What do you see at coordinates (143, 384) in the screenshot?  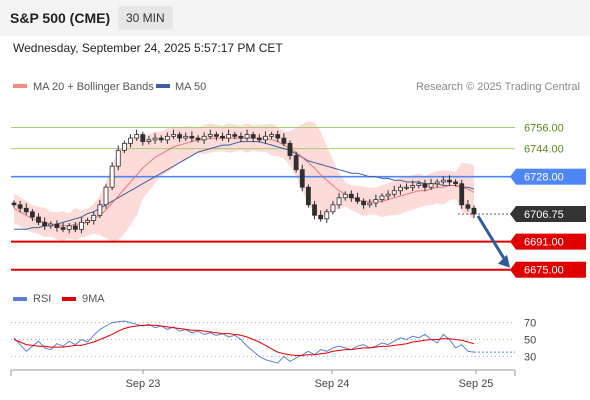 I see `x-tick-label: Sep 23` at bounding box center [143, 384].